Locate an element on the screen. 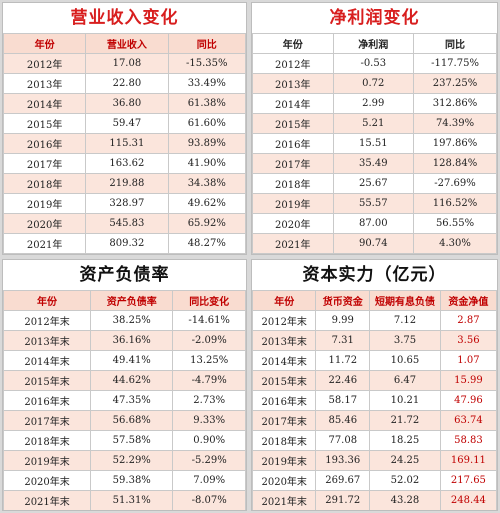  table-cell: 2,319.08 is located at coordinates (127, 253).